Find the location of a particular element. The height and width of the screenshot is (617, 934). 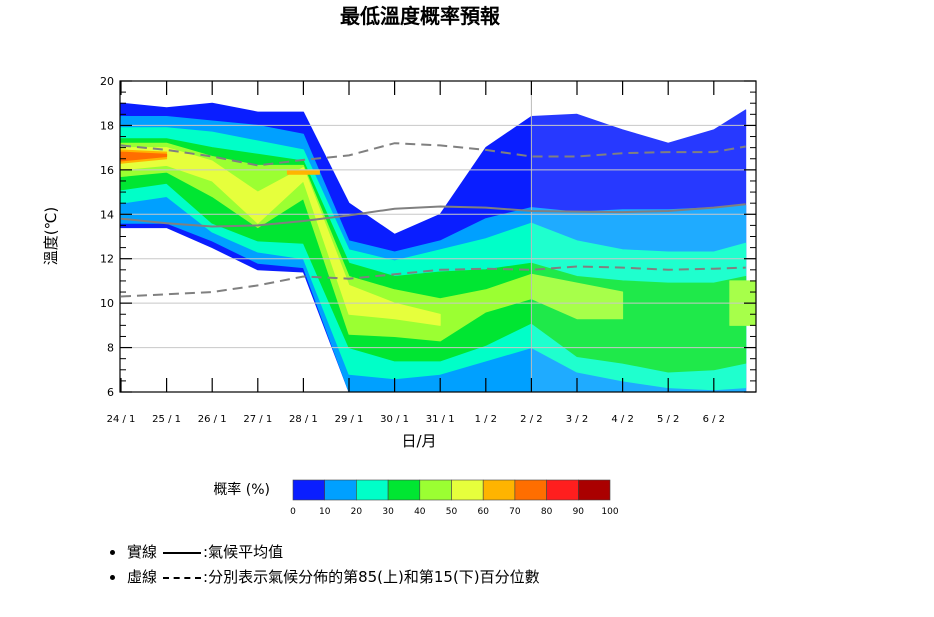

x-tick-label: 28 / 1 is located at coordinates (303, 419).